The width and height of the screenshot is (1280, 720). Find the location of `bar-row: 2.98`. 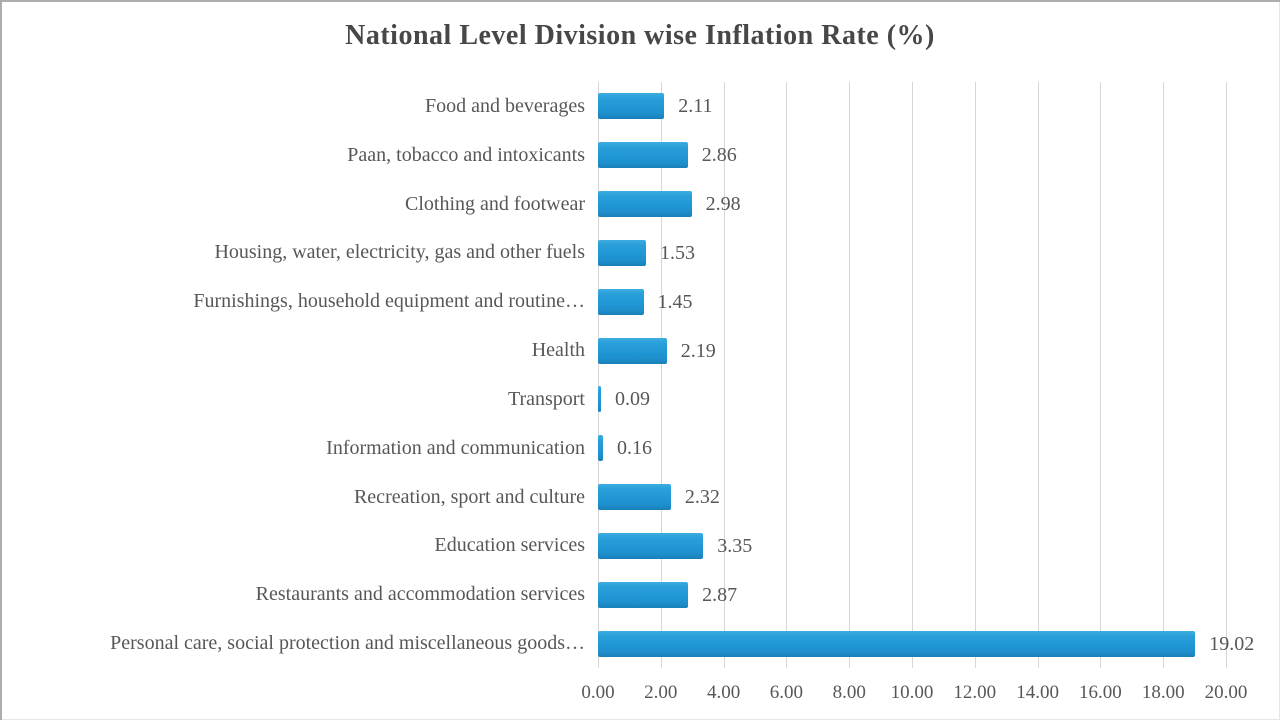

bar-row: 2.98 is located at coordinates (912, 204).